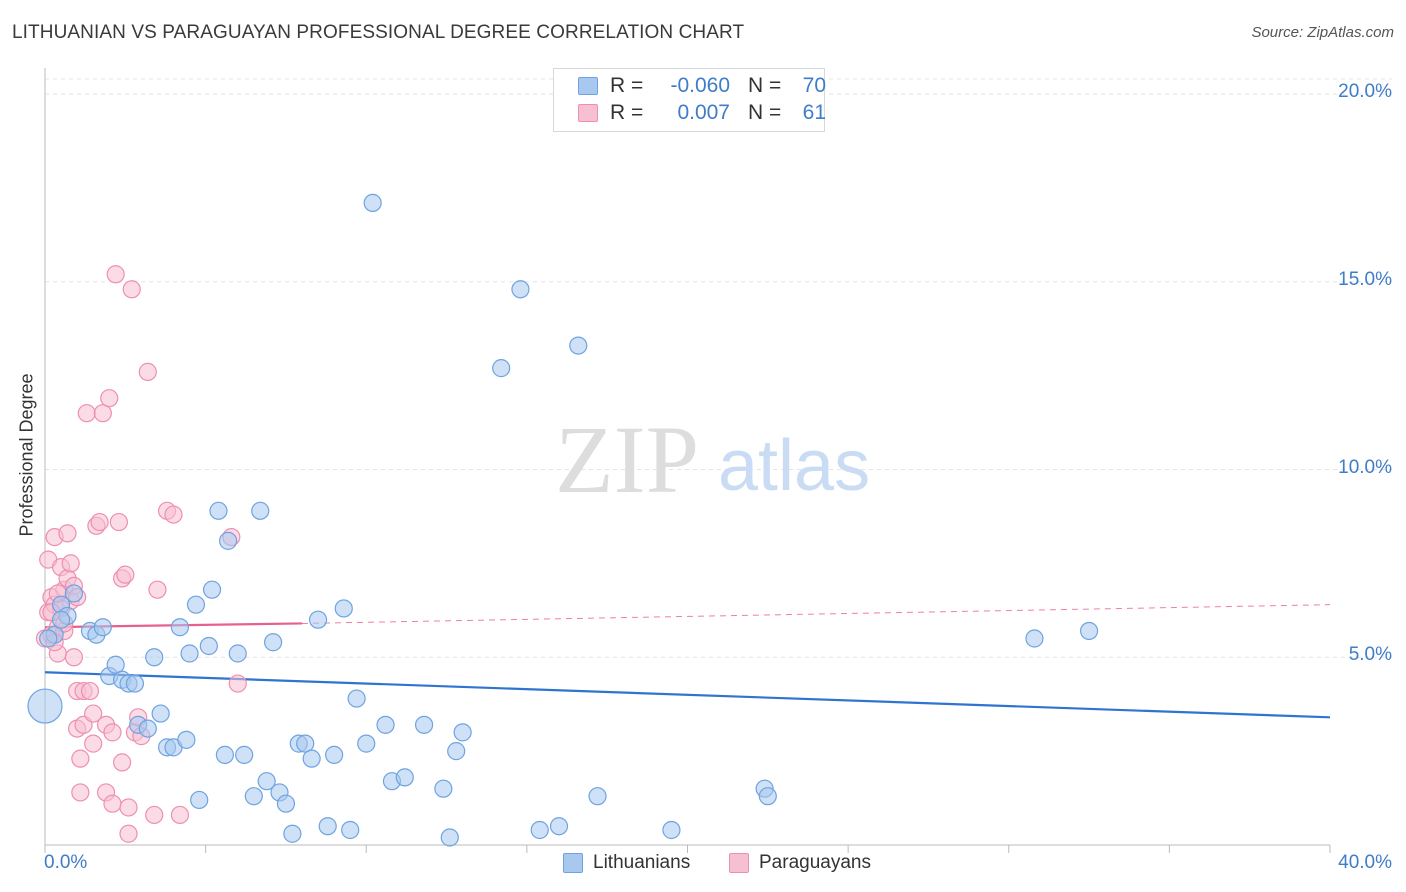 Image resolution: width=1406 pixels, height=892 pixels. What do you see at coordinates (1365, 467) in the screenshot?
I see `y-tick-label: 10.0%` at bounding box center [1365, 467].